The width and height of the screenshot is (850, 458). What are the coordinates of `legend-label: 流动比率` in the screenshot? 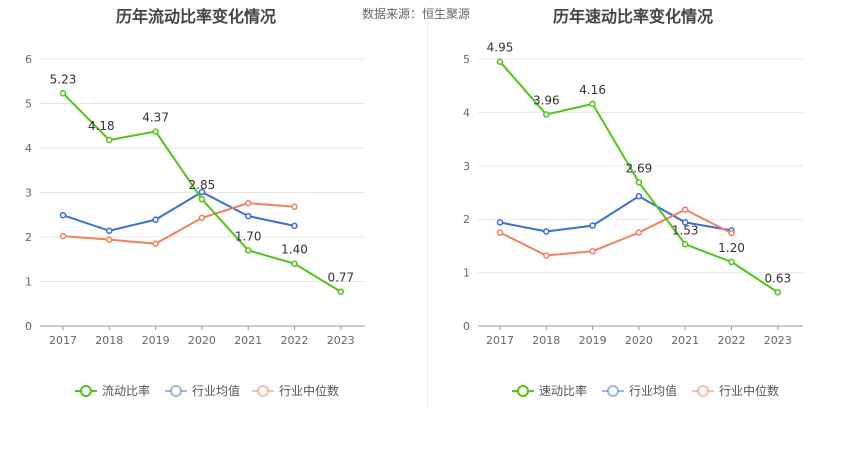 It's located at (126, 390).